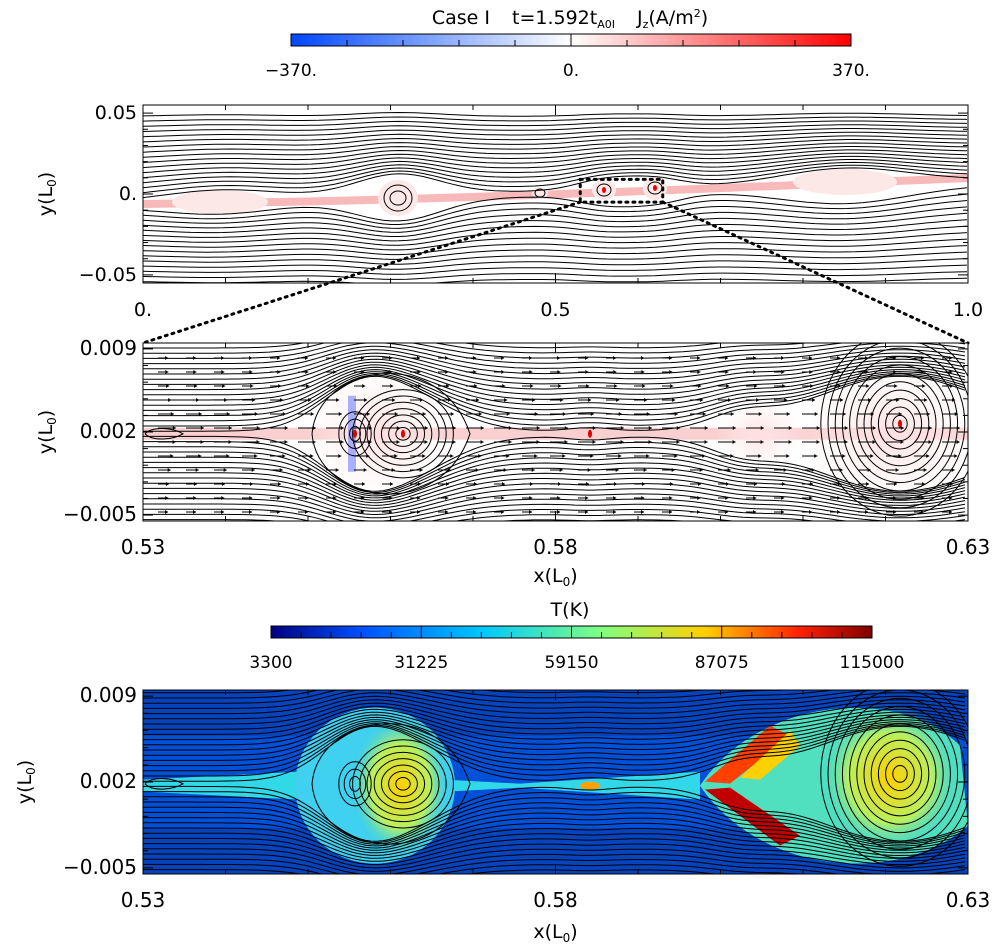 This screenshot has height=947, width=998. Describe the element at coordinates (722, 663) in the screenshot. I see `colorbar-tick-label: 87075` at that location.